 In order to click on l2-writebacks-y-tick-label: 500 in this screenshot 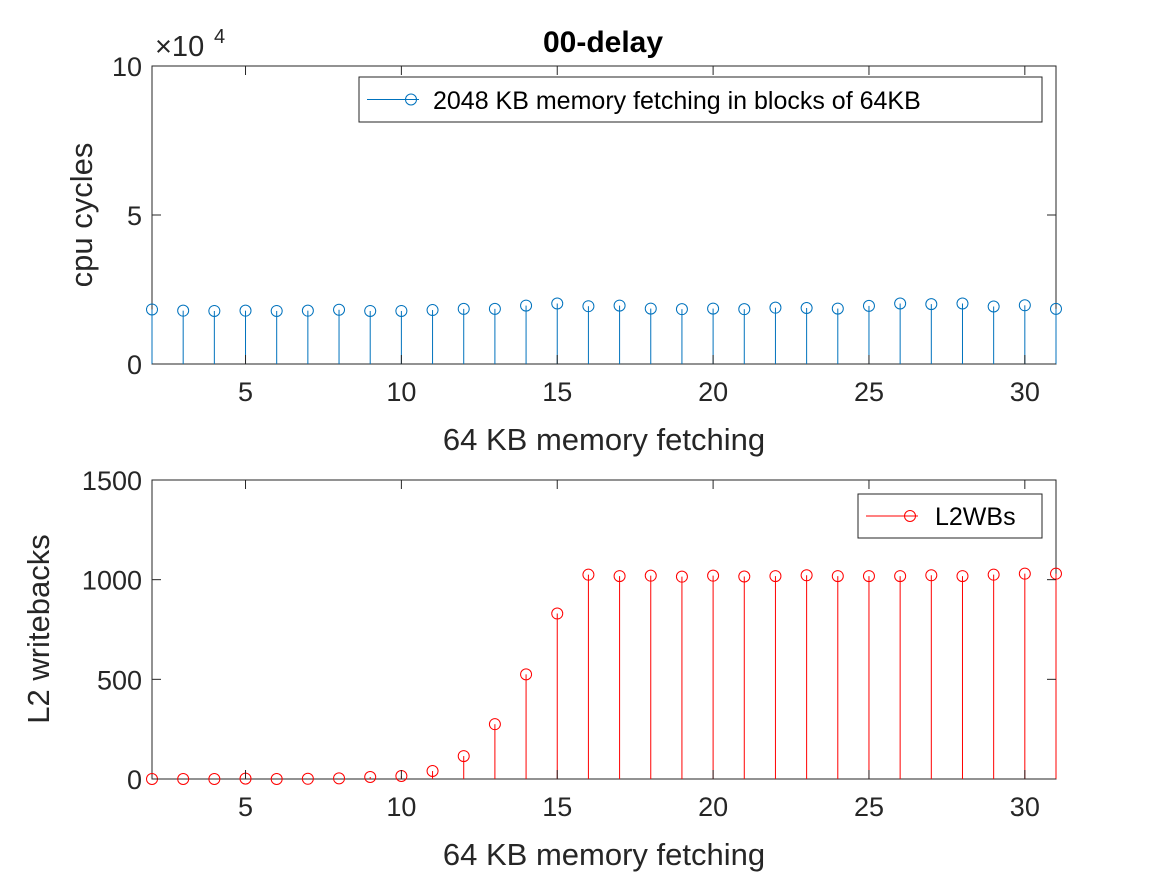, I will do `click(119, 680)`.